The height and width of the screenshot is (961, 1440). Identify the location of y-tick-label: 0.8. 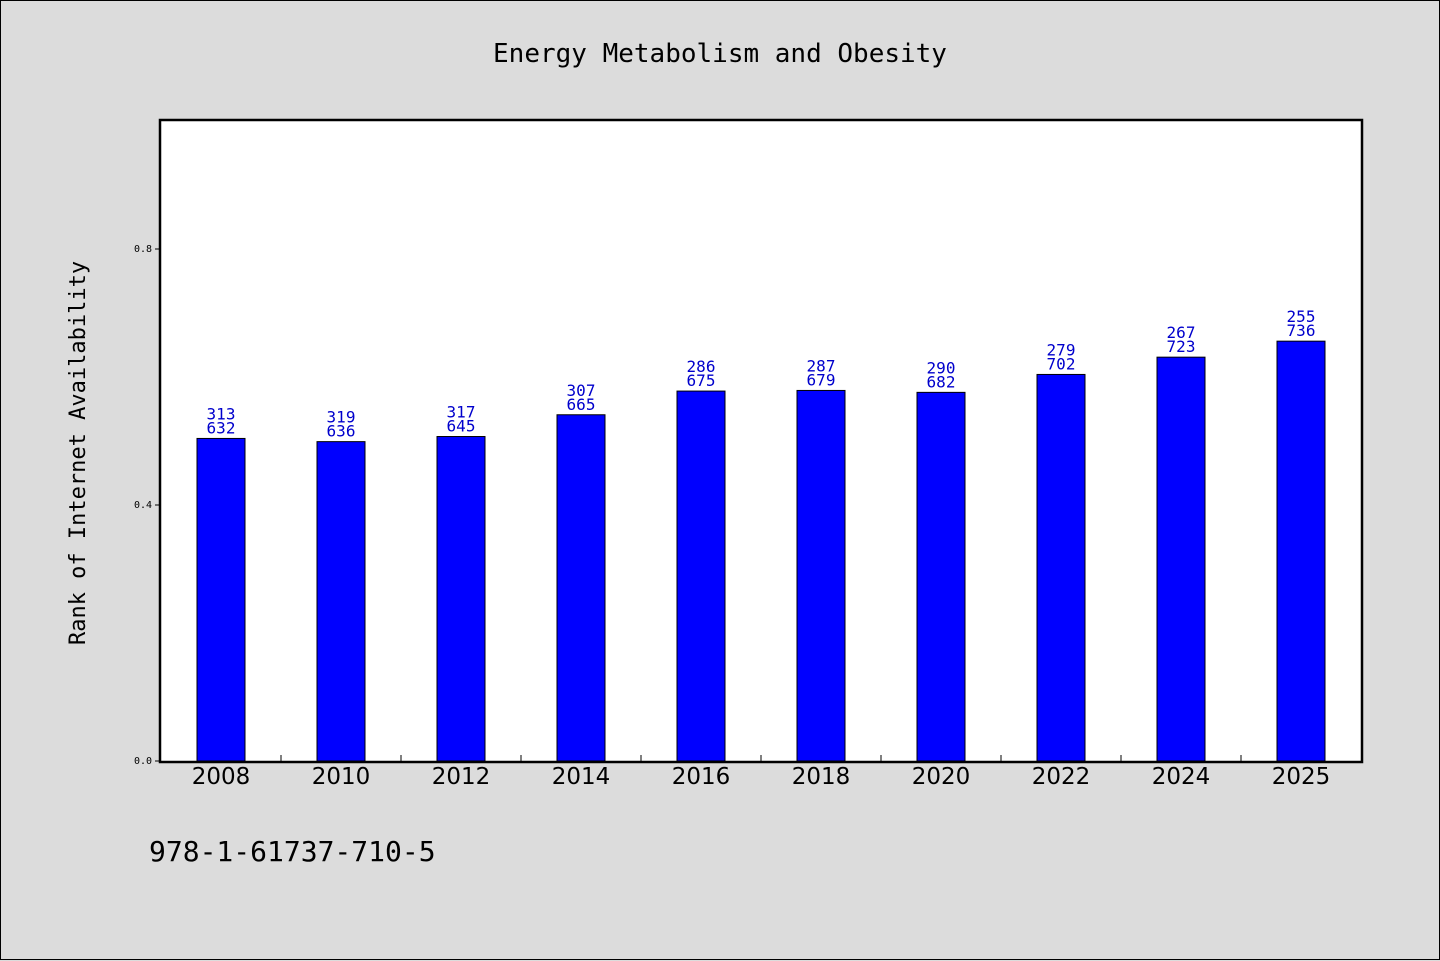
(143, 249).